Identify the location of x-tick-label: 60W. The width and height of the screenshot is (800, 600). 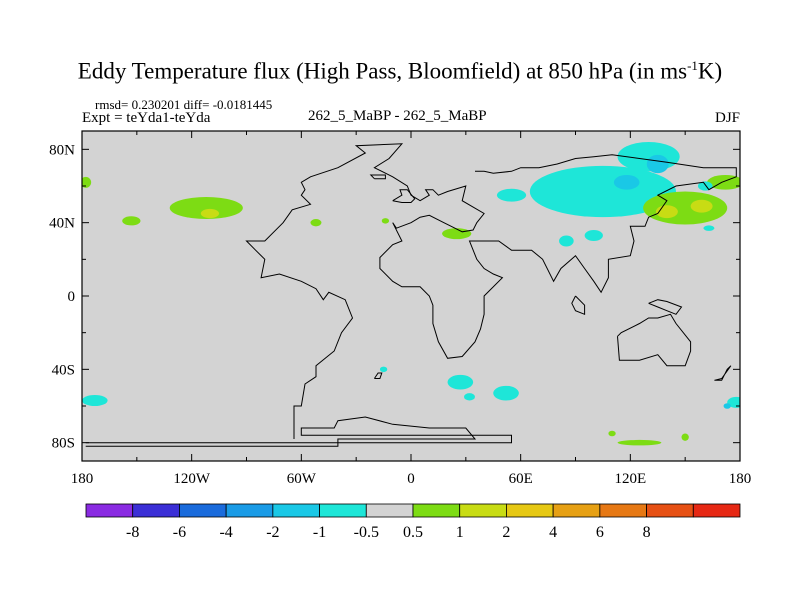
(302, 479).